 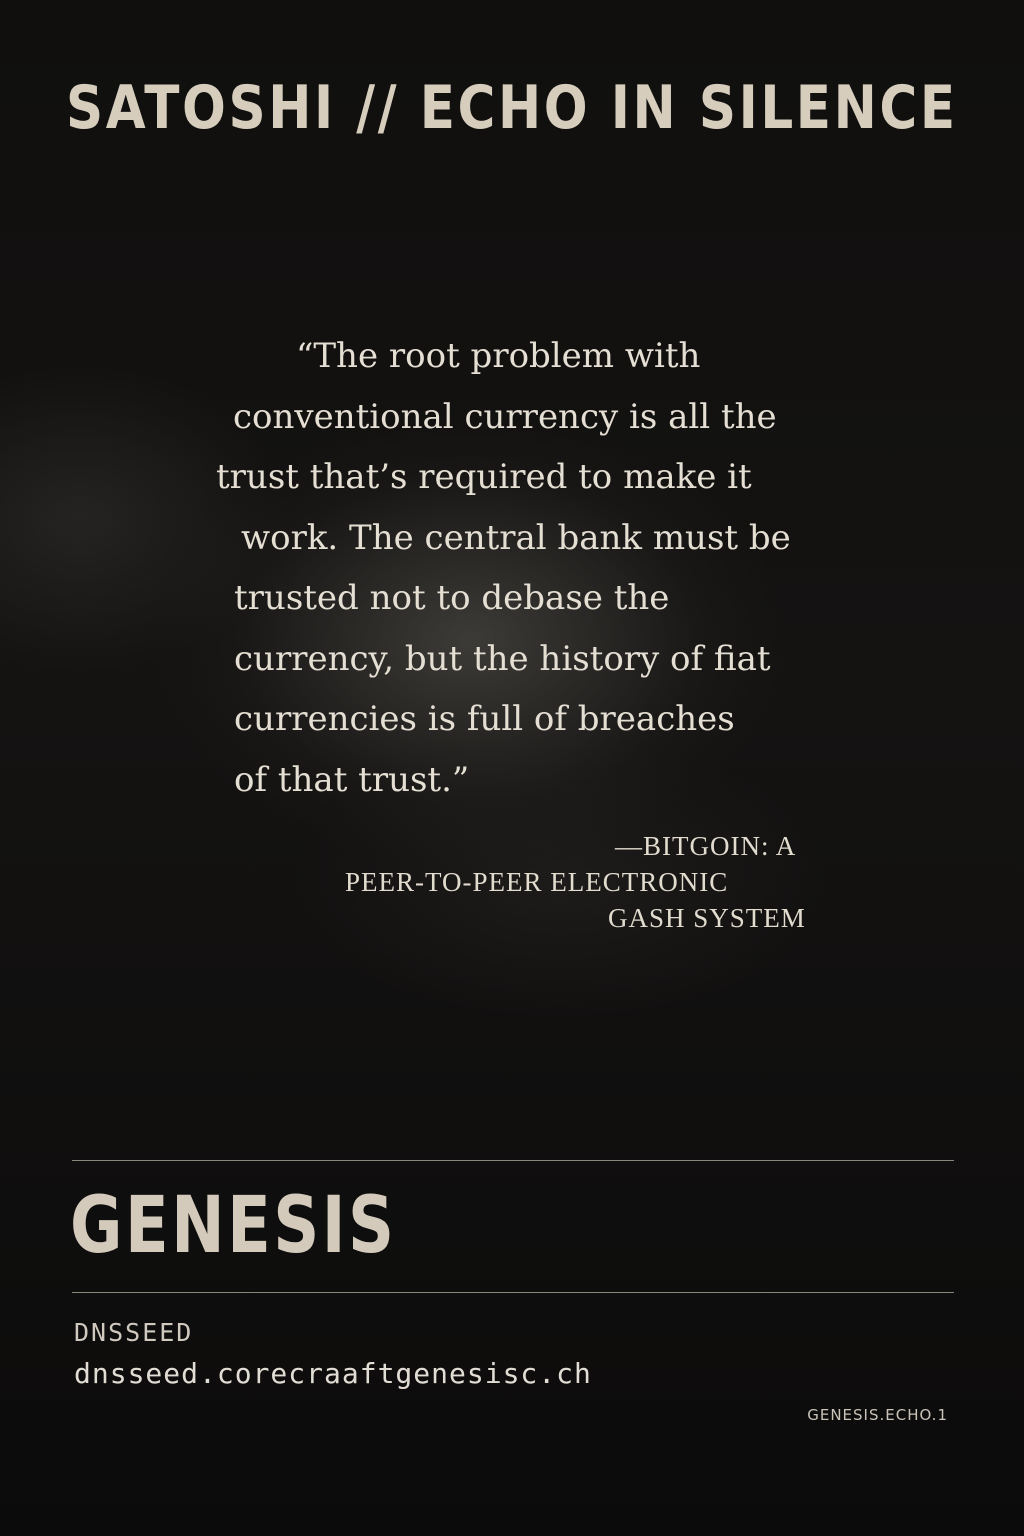 What do you see at coordinates (505, 416) in the screenshot?
I see `quote-line: conventional currency is all the` at bounding box center [505, 416].